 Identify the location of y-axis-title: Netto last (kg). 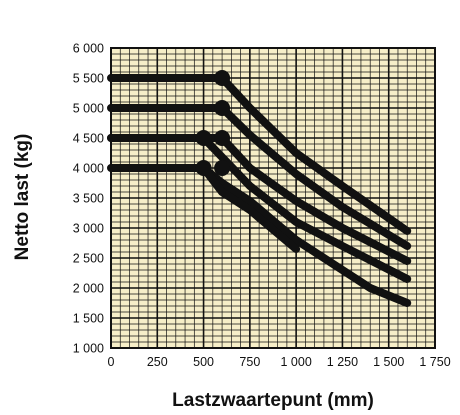
(22, 197).